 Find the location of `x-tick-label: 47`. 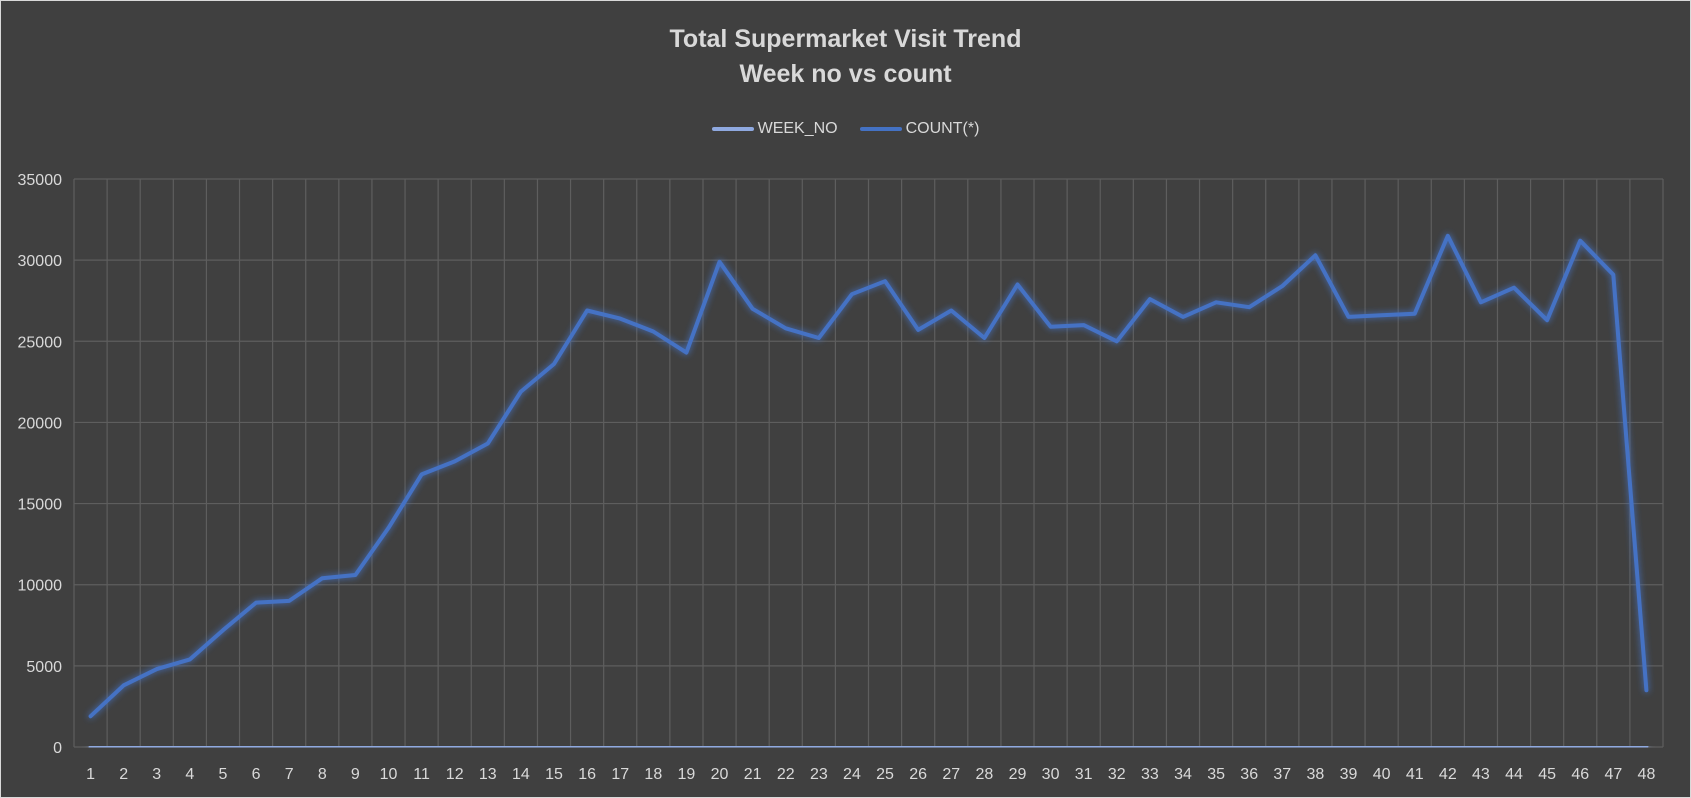

x-tick-label: 47 is located at coordinates (1613, 774).